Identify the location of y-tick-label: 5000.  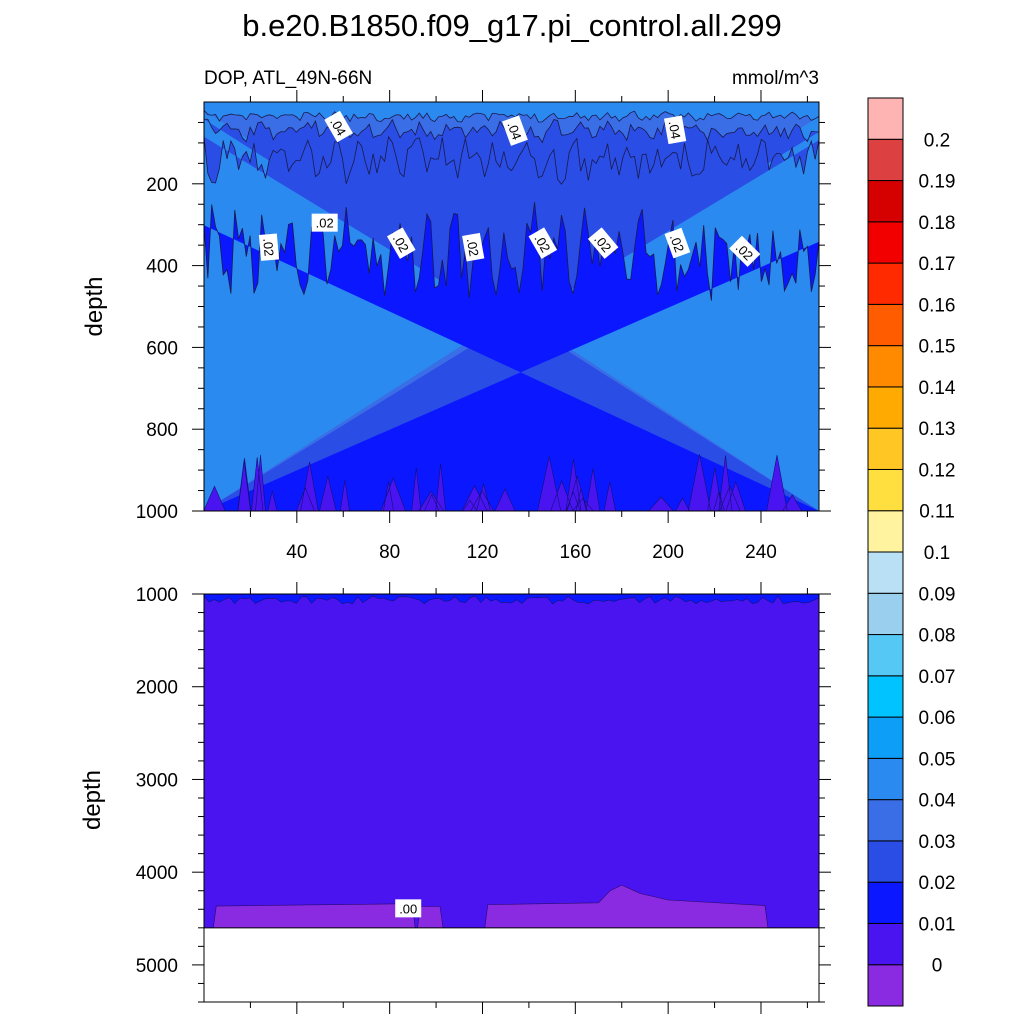
(157, 966).